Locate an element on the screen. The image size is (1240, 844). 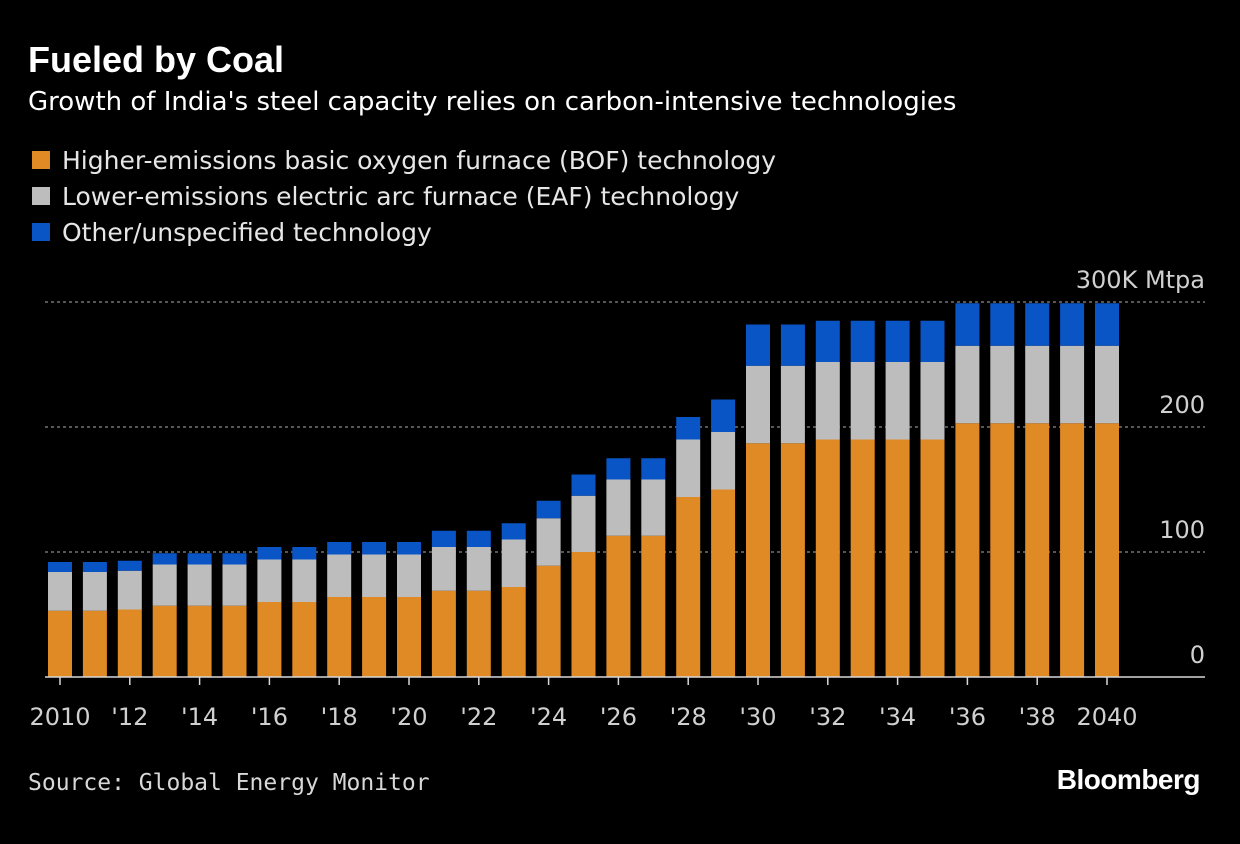
bar-bof-2010 is located at coordinates (60, 643).